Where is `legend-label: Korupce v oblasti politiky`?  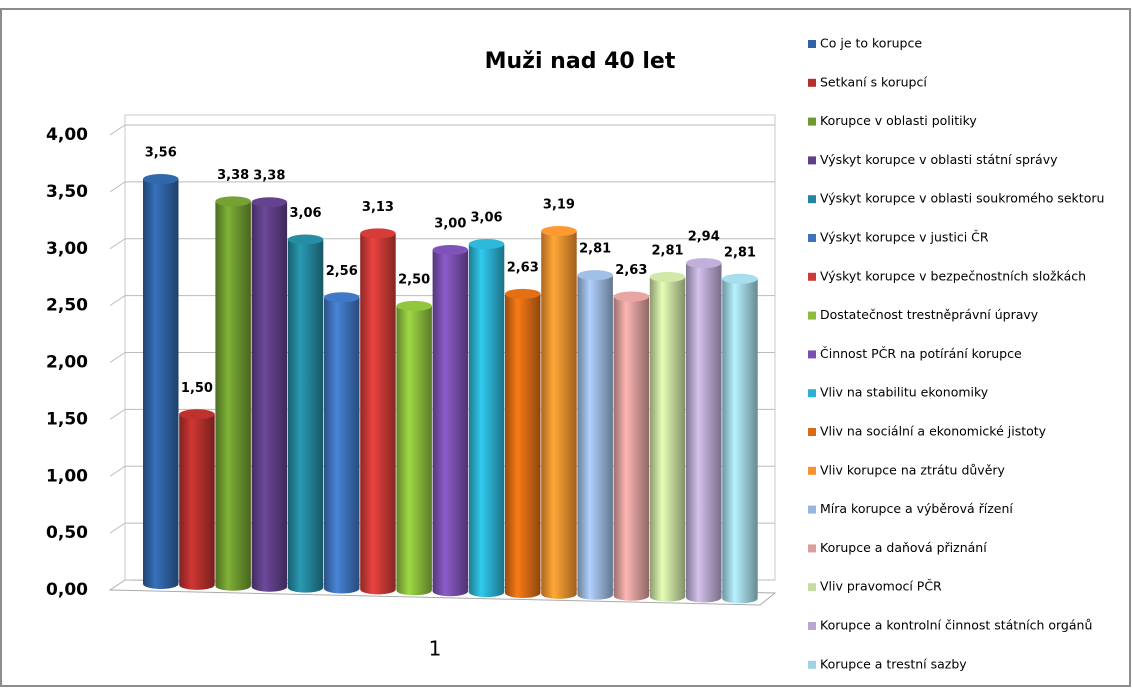 legend-label: Korupce v oblasti politiky is located at coordinates (898, 120).